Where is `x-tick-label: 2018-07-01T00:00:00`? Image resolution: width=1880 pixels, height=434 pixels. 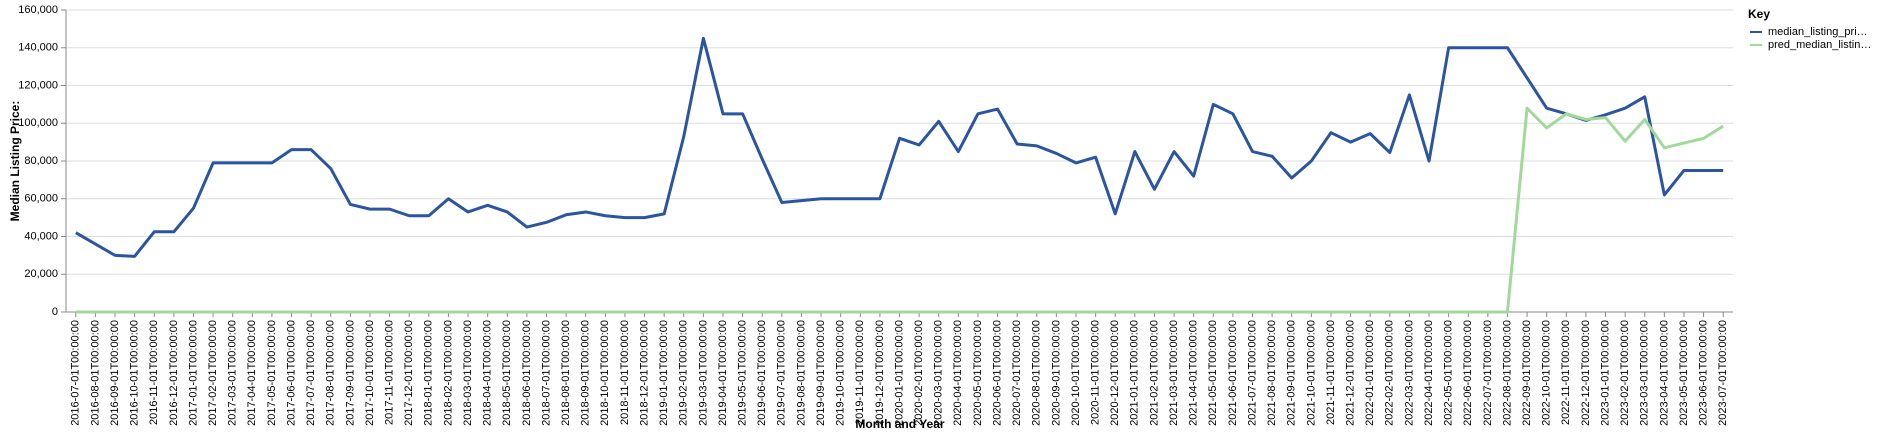
x-tick-label: 2018-07-01T00:00:00 is located at coordinates (546, 373).